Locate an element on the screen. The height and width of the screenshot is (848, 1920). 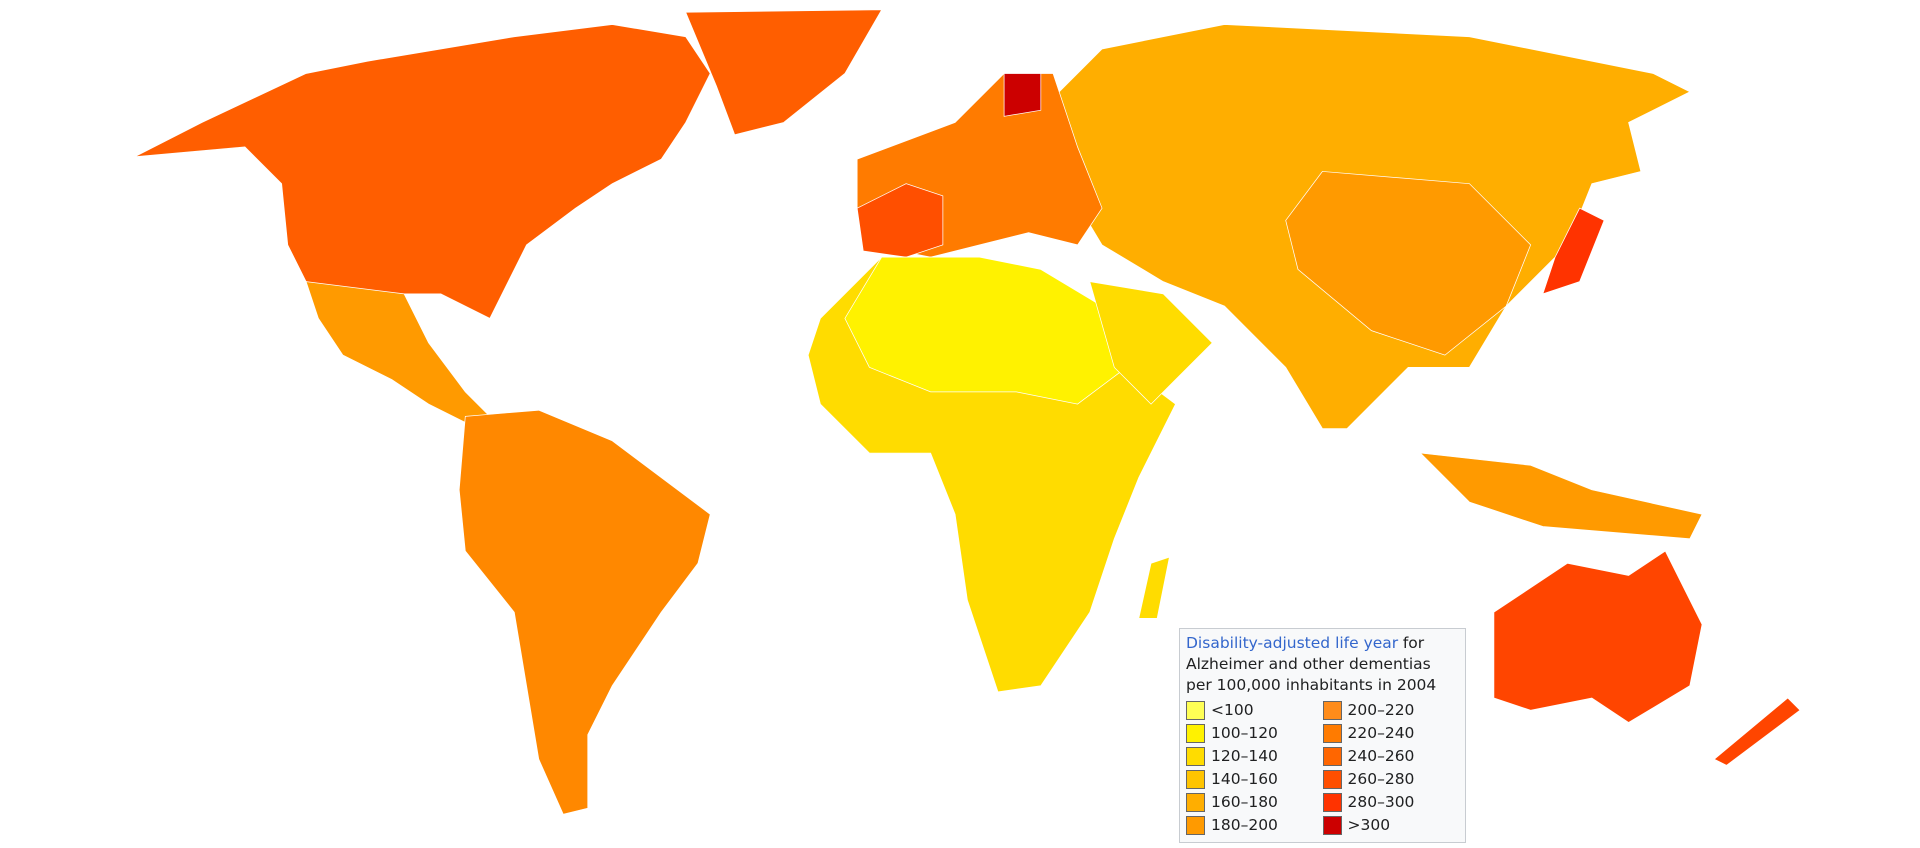
legend-item: 220–240 is located at coordinates (1391, 733).